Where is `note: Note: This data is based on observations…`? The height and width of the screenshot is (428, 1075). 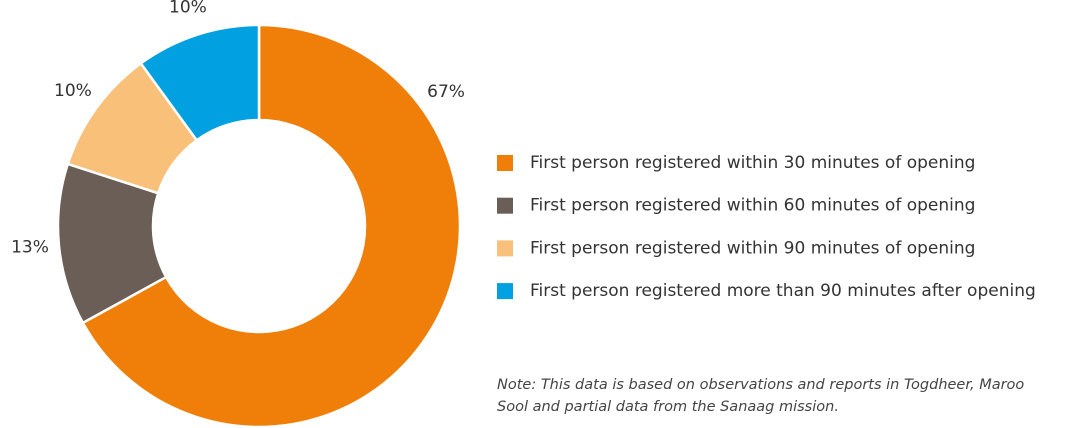
note: Note: This data is based on observations… is located at coordinates (760, 385).